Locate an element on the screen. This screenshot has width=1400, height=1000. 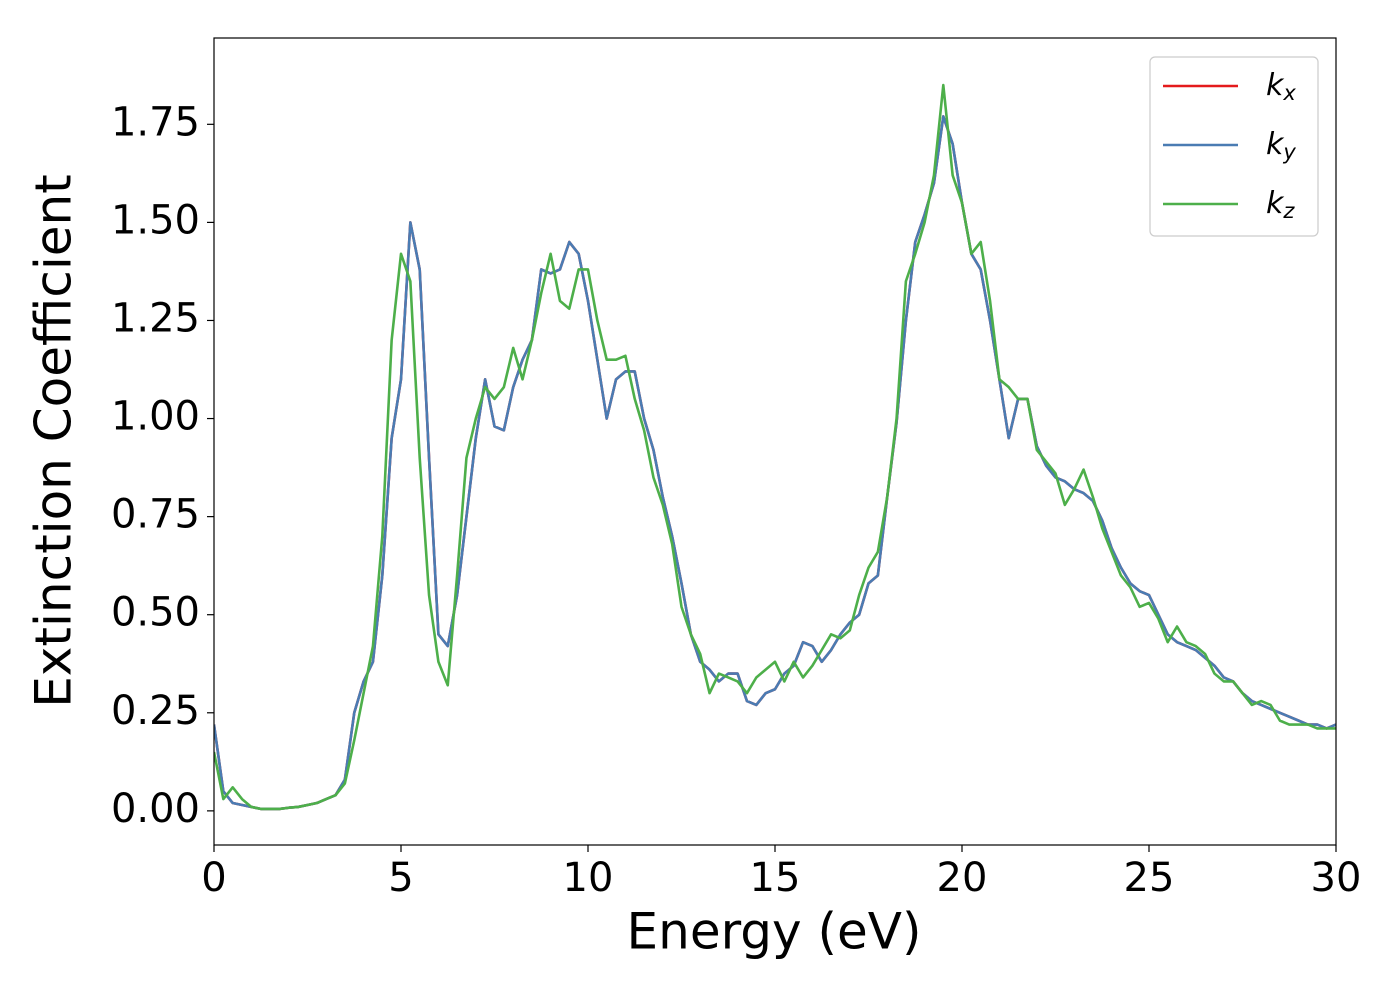
x-tick-label: 30 is located at coordinates (1336, 878).